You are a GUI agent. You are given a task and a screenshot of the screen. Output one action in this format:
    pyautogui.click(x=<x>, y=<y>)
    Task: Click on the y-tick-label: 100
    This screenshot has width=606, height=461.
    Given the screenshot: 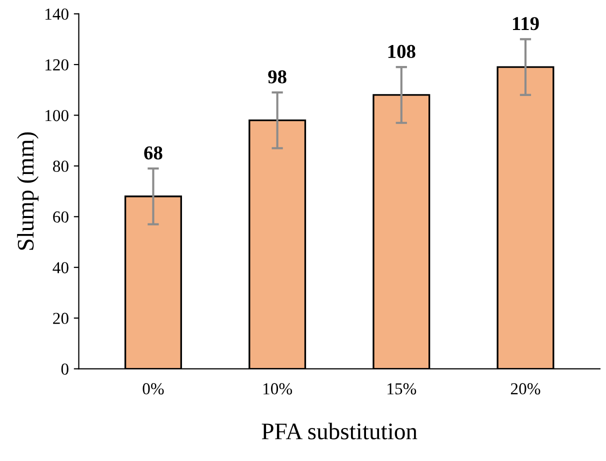 What is the action you would take?
    pyautogui.click(x=57, y=116)
    